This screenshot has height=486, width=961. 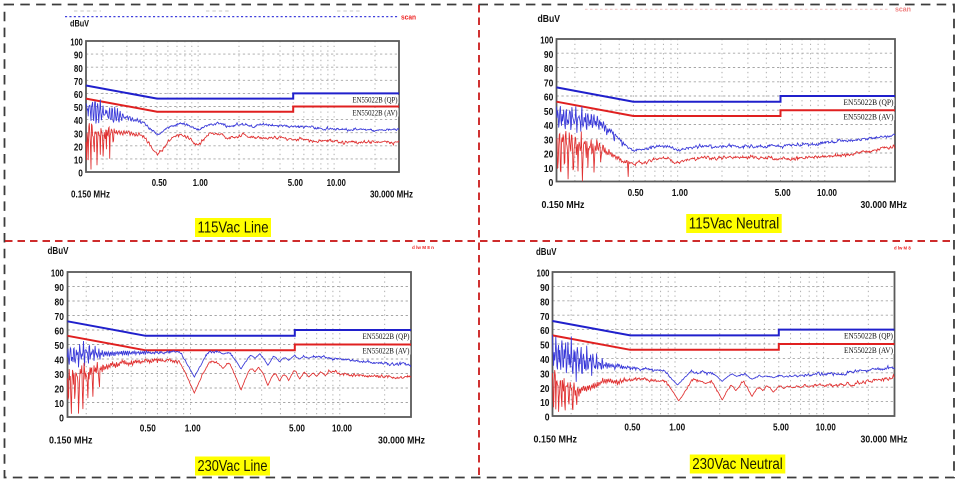 What do you see at coordinates (423, 247) in the screenshot?
I see `svg-text: d lw M 8 n` at bounding box center [423, 247].